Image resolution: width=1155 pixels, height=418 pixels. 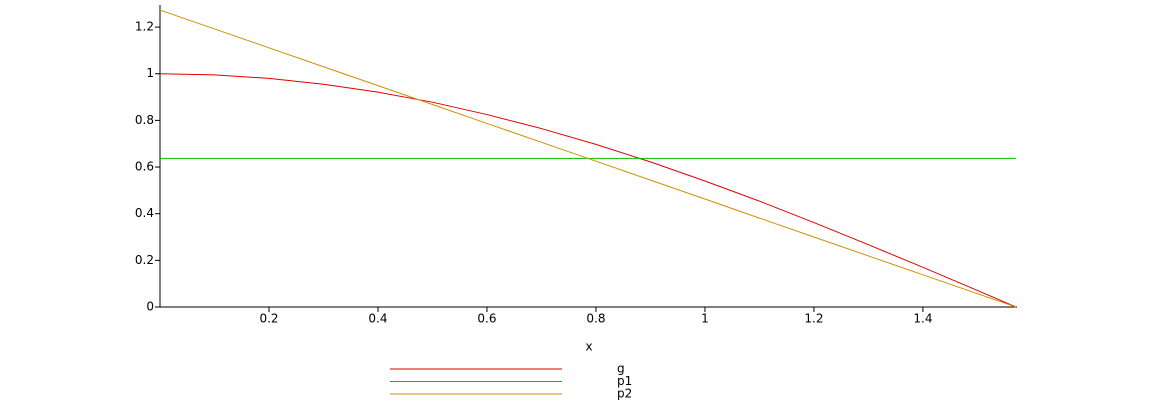 What do you see at coordinates (377, 319) in the screenshot?
I see `x-tick-label: 0.4` at bounding box center [377, 319].